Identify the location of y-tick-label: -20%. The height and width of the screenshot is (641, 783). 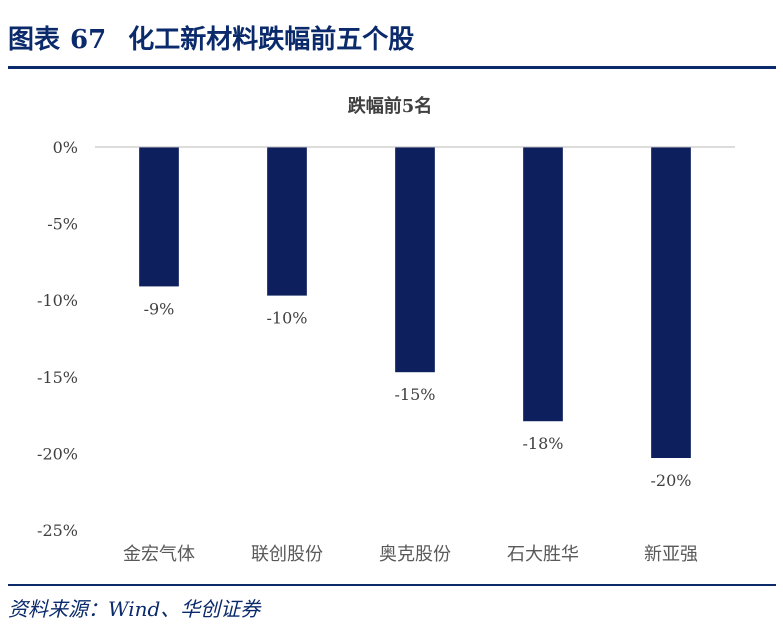
(57, 453).